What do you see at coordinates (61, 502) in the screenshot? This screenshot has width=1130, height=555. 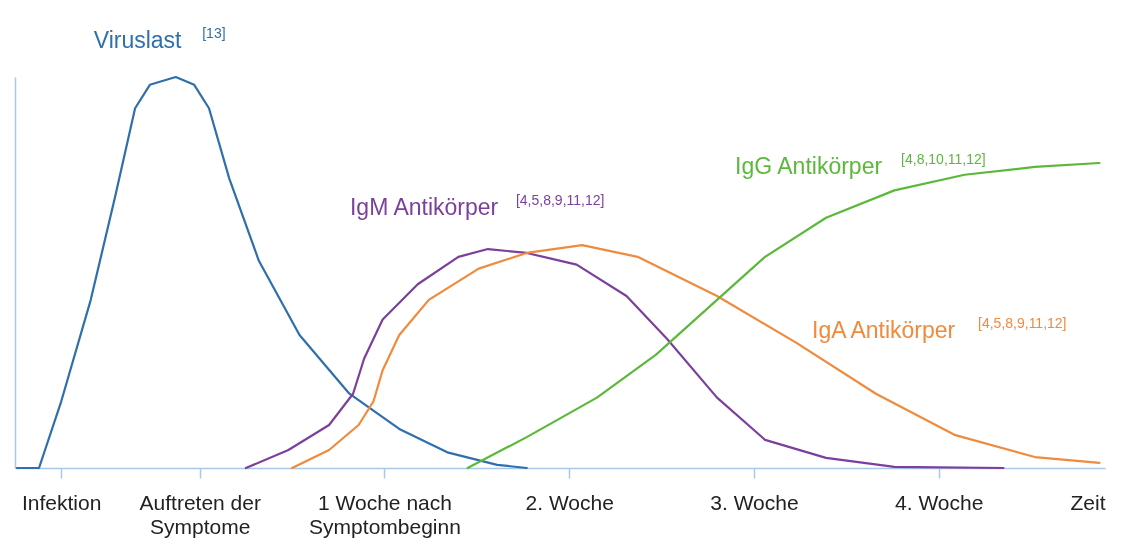 I see `x-tick-label: Infektion` at bounding box center [61, 502].